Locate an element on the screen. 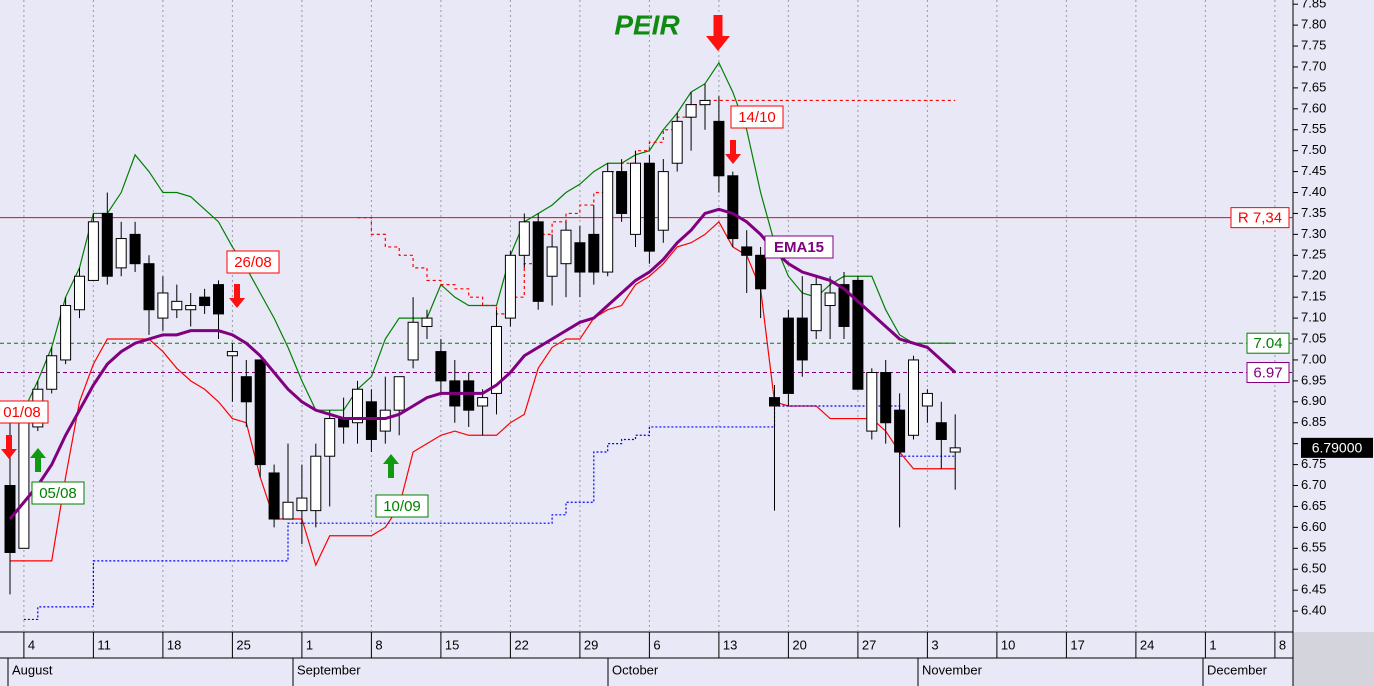 The image size is (1374, 686). y-tick-label: 7.75 is located at coordinates (1313, 44).